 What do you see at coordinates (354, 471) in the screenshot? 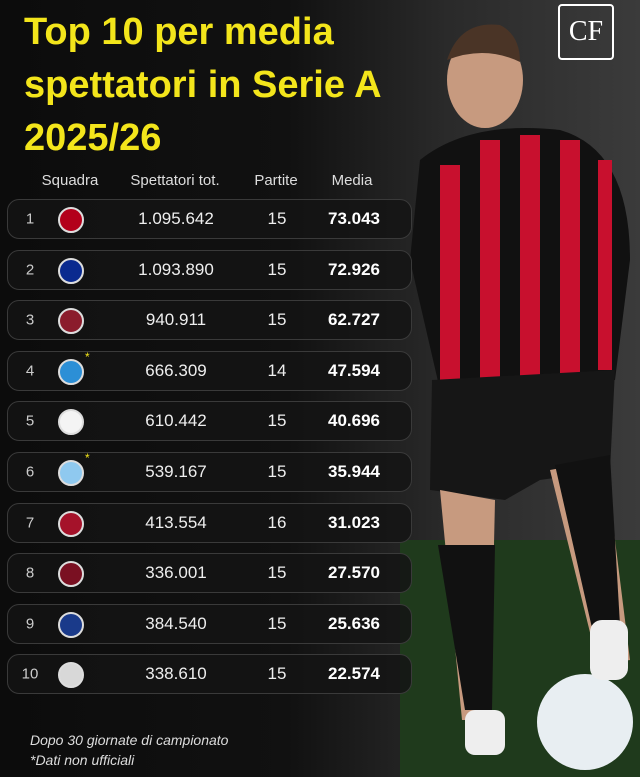
I see `average: 35.944` at bounding box center [354, 471].